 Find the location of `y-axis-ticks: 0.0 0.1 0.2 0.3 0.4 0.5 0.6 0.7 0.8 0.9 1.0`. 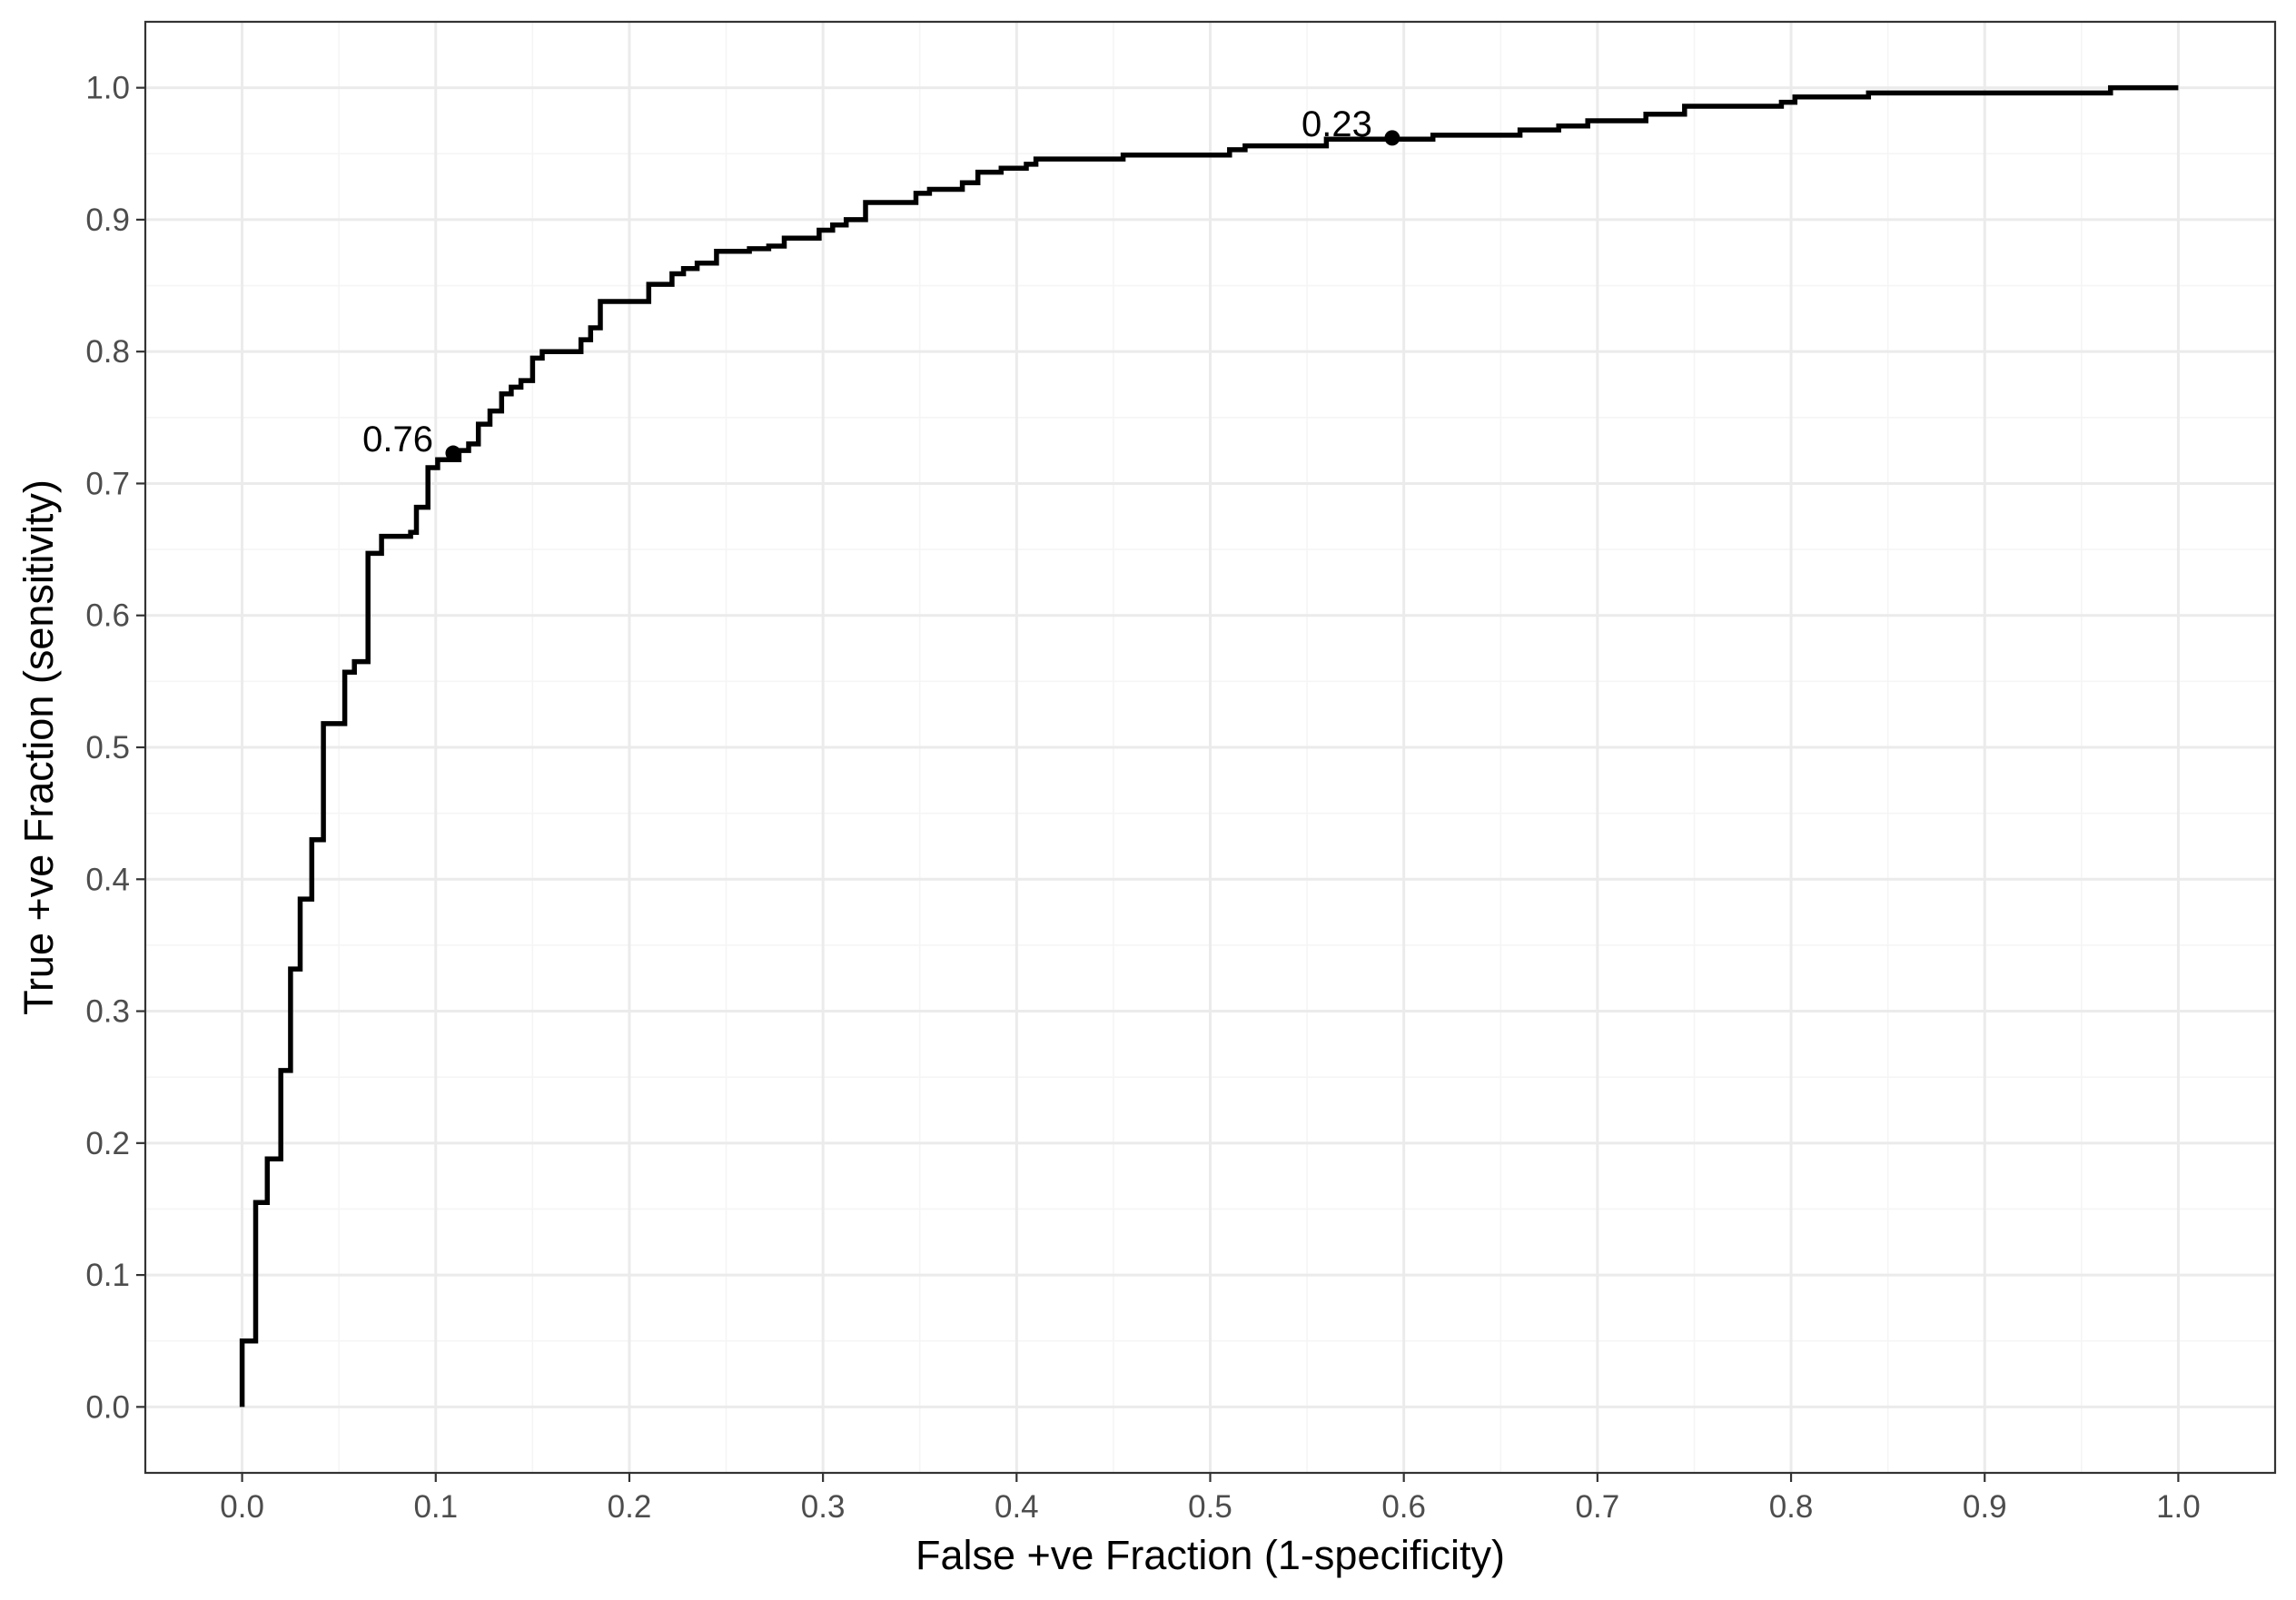

y-axis-ticks: 0.0 0.1 0.2 0.3 0.4 0.5 0.6 0.7 0.8 0.9 1.0 is located at coordinates (115, 748).